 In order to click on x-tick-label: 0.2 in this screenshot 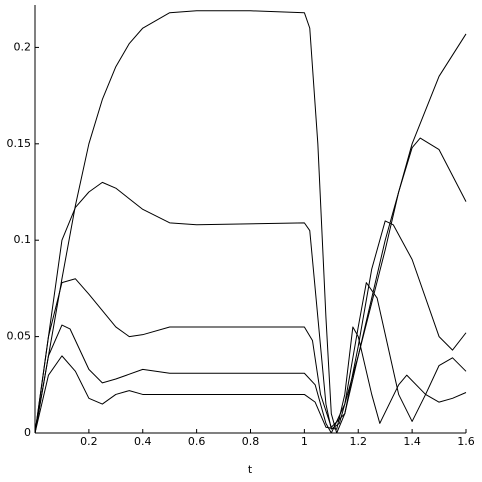, I will do `click(89, 441)`.